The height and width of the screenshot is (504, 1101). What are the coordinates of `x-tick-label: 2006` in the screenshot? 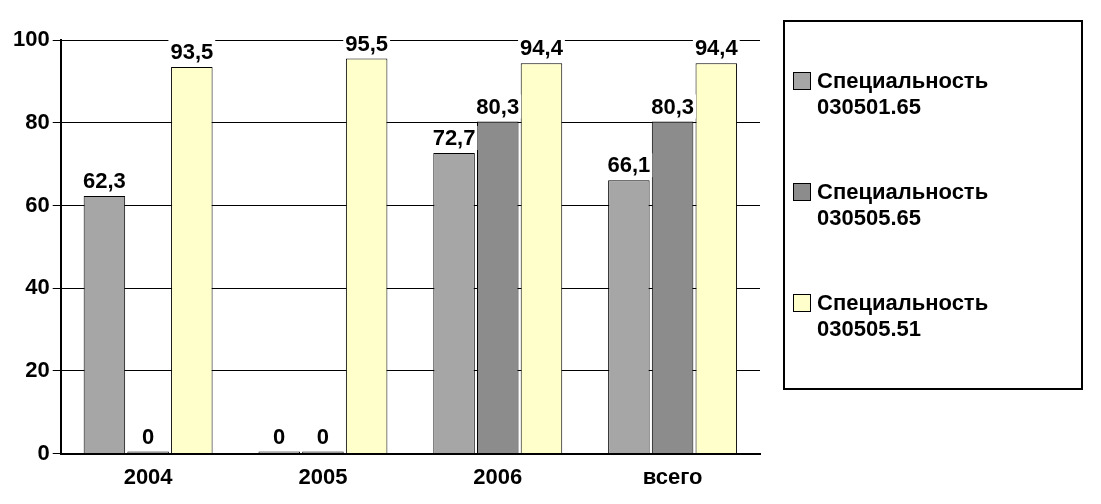 It's located at (498, 476).